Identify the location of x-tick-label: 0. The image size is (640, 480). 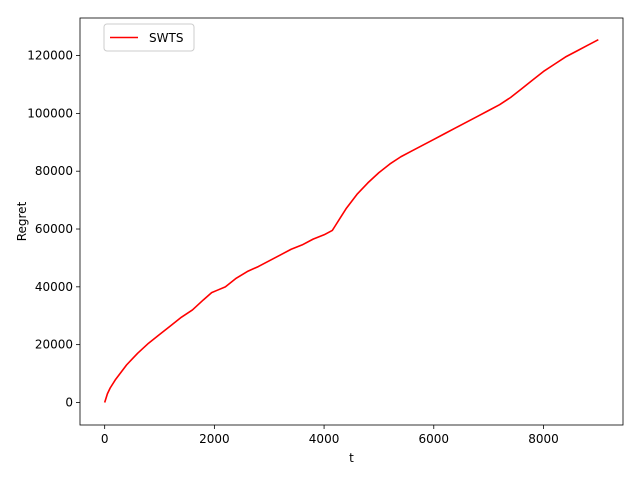
(105, 439).